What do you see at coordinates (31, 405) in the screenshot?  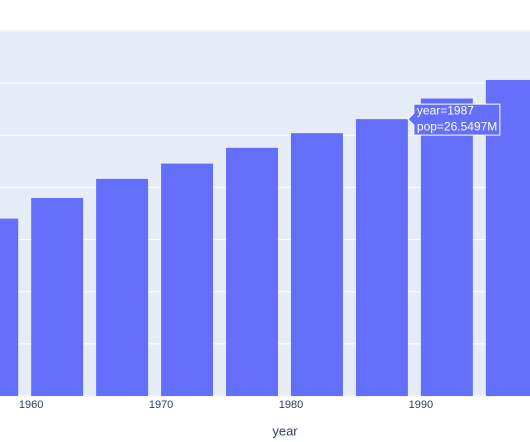 I see `x-tick-label: 1960` at bounding box center [31, 405].